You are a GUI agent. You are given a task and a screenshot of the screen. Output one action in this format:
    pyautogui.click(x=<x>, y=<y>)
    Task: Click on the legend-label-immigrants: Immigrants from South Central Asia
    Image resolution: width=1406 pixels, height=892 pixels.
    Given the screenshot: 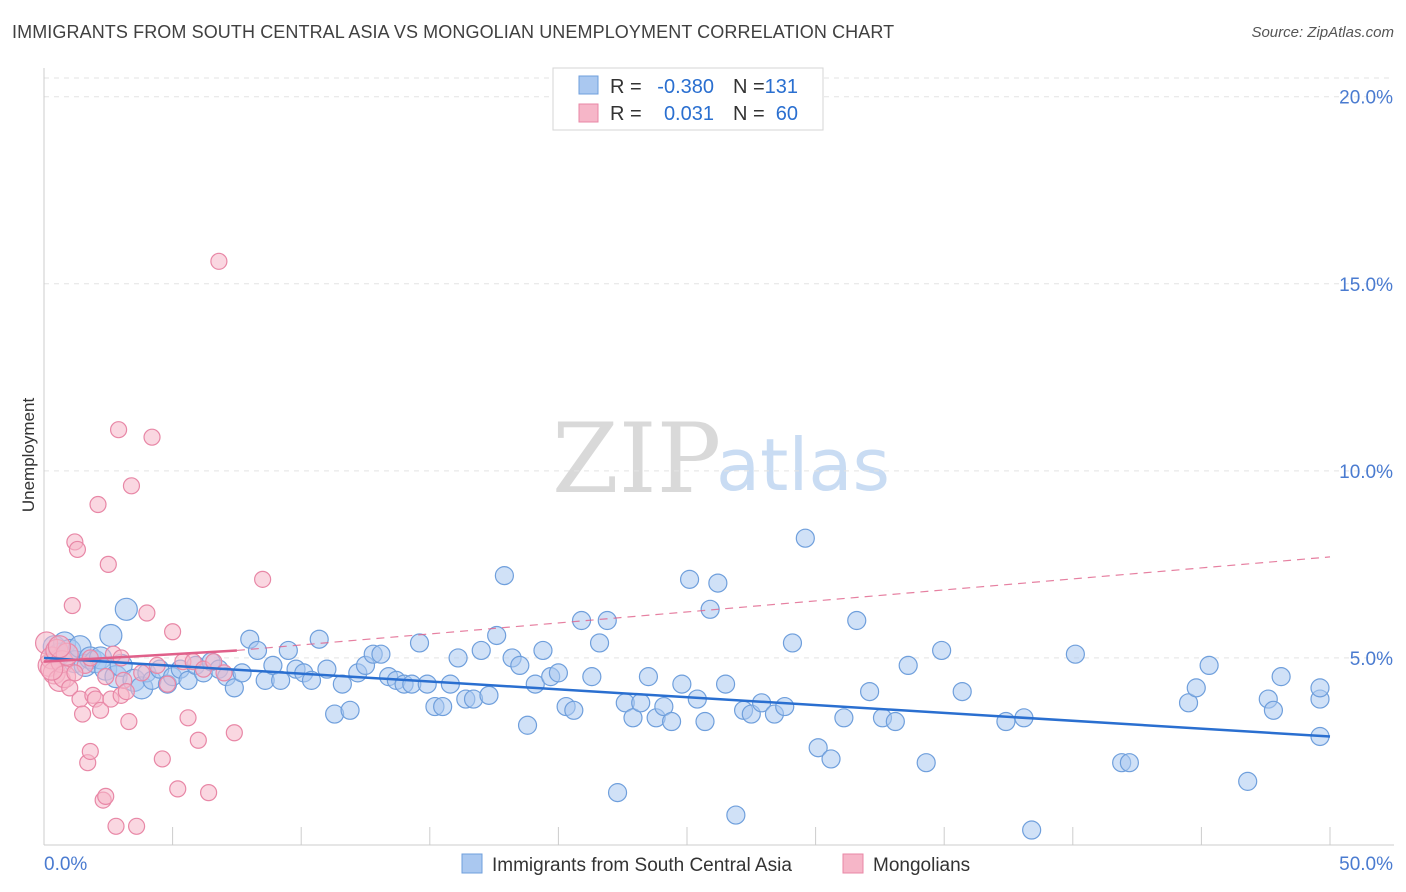 What is the action you would take?
    pyautogui.click(x=642, y=865)
    